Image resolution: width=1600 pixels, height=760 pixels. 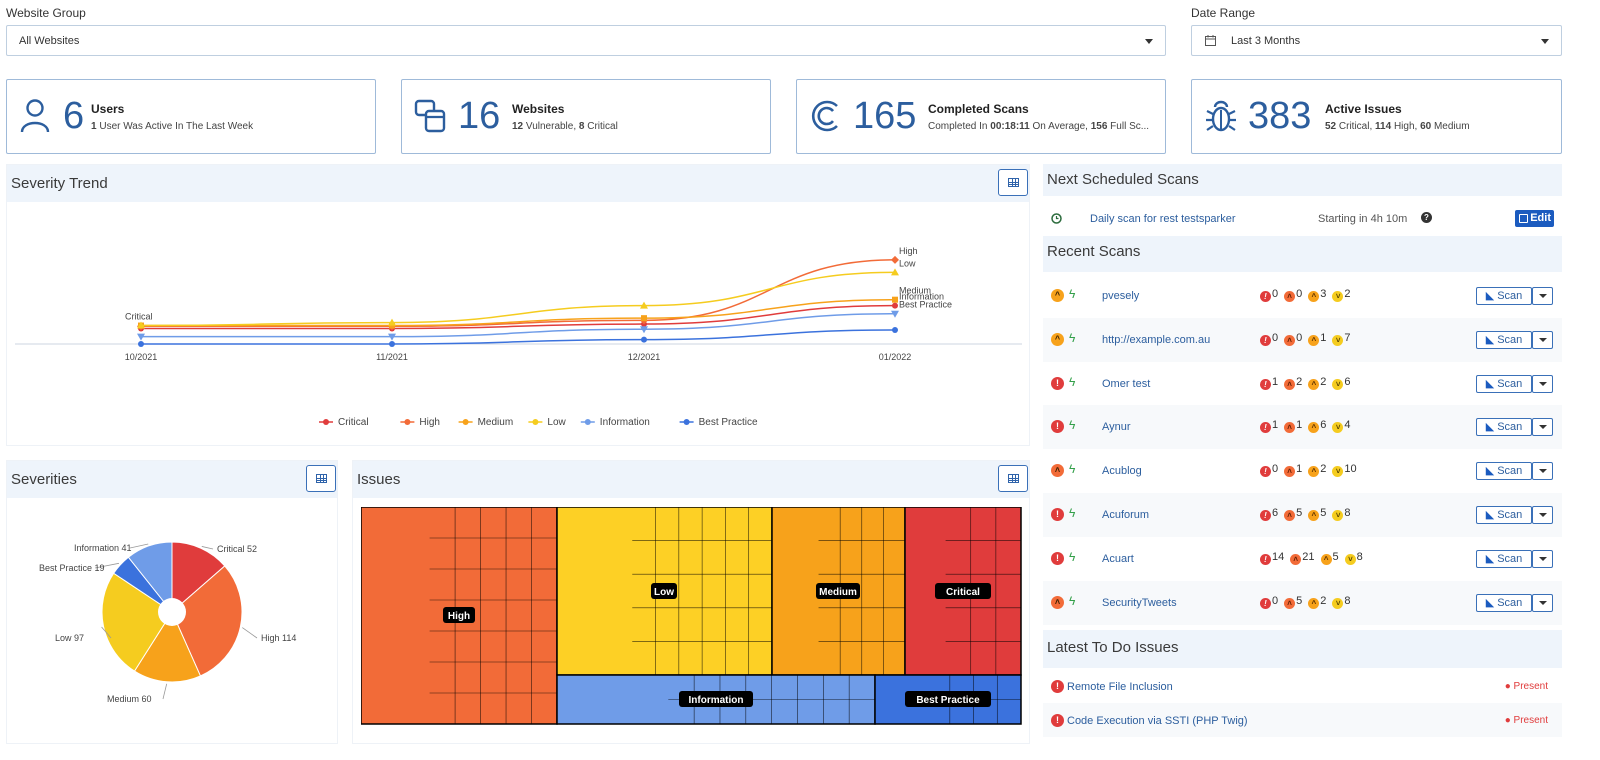 What do you see at coordinates (129, 699) in the screenshot?
I see `pie-label: Medium 60` at bounding box center [129, 699].